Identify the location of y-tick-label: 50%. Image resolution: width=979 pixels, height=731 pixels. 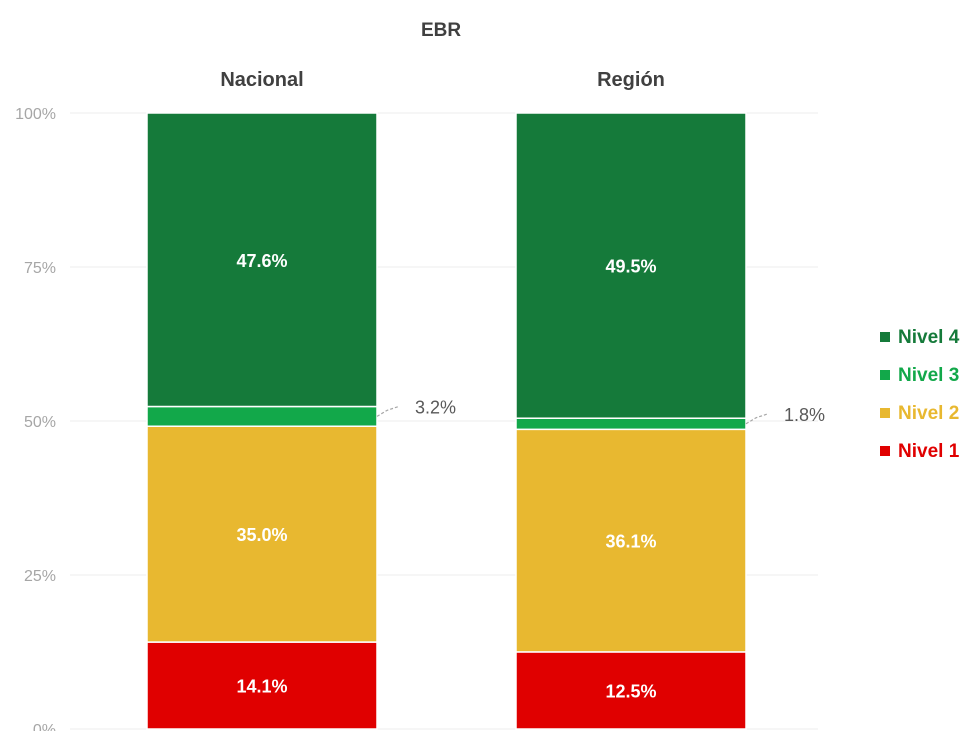
(40, 422).